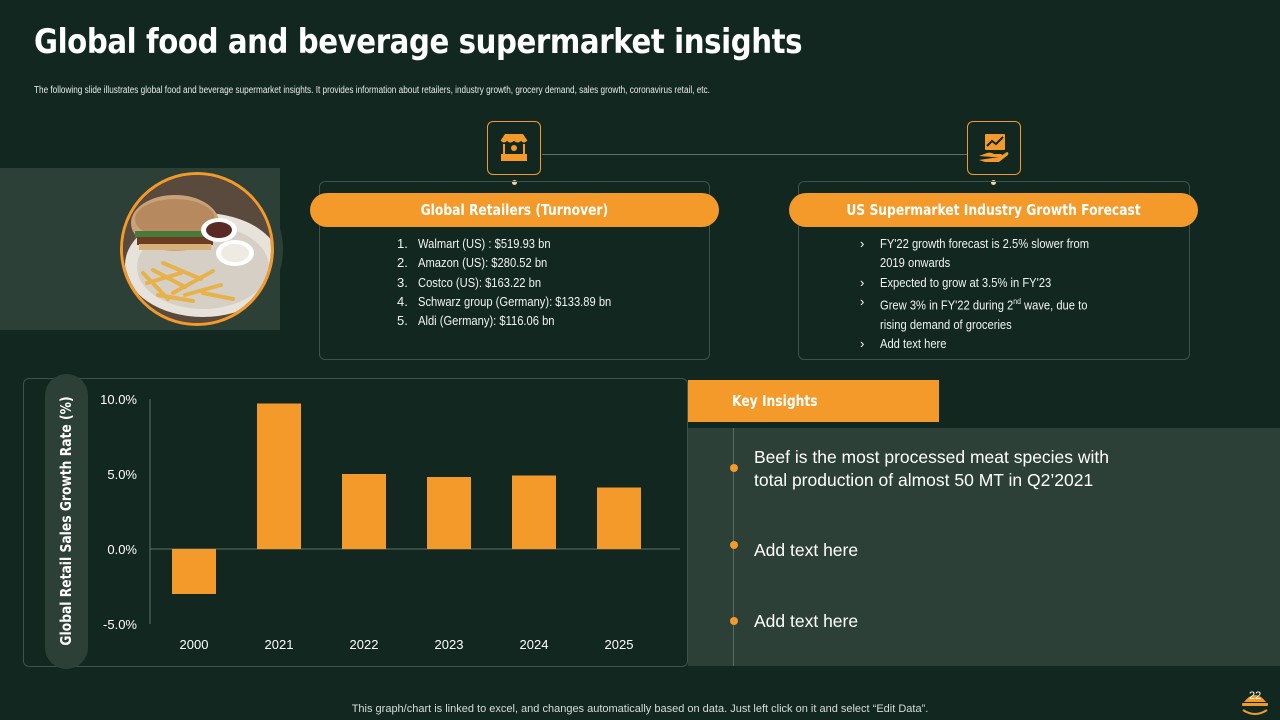  I want to click on food-photo, so click(197, 249).